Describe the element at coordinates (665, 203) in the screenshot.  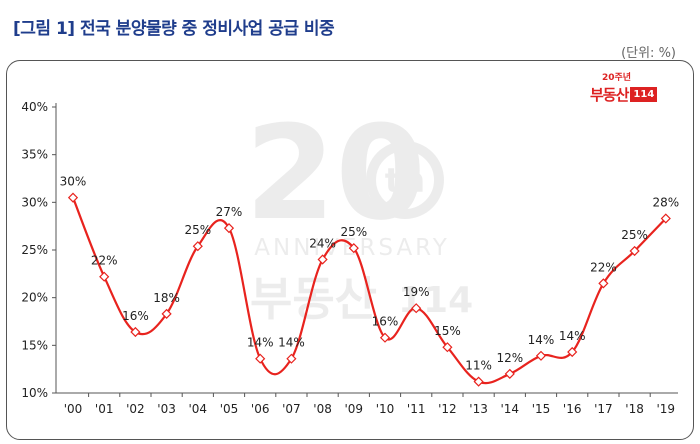
I see `data-label: 28%` at that location.